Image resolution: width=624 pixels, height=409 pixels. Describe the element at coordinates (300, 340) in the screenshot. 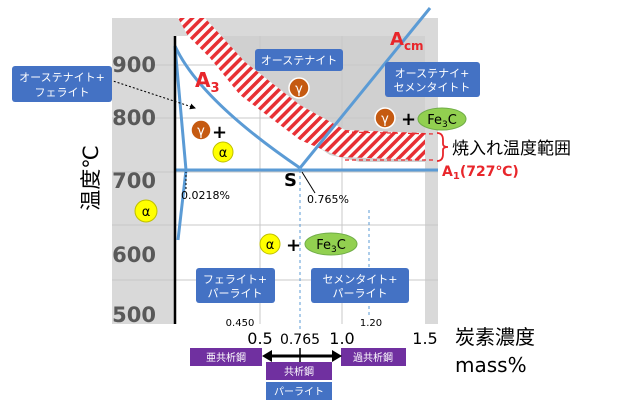

I see `x-tick-0765: 0.765` at that location.